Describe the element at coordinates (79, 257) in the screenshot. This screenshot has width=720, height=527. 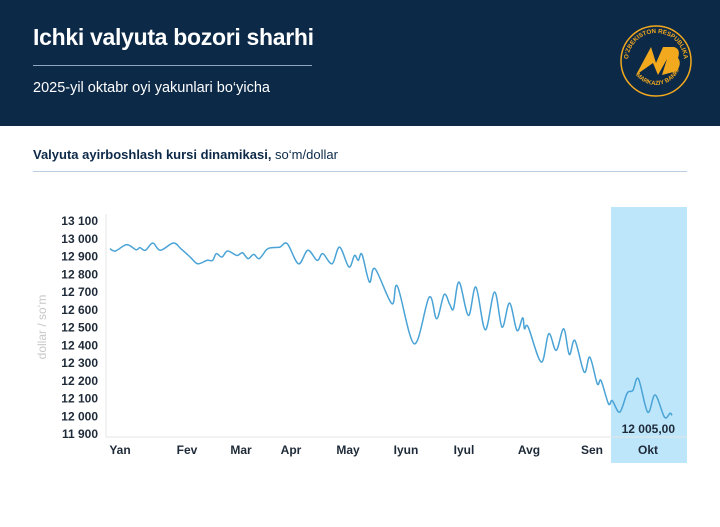
I see `y-tick-label: 12 900` at that location.